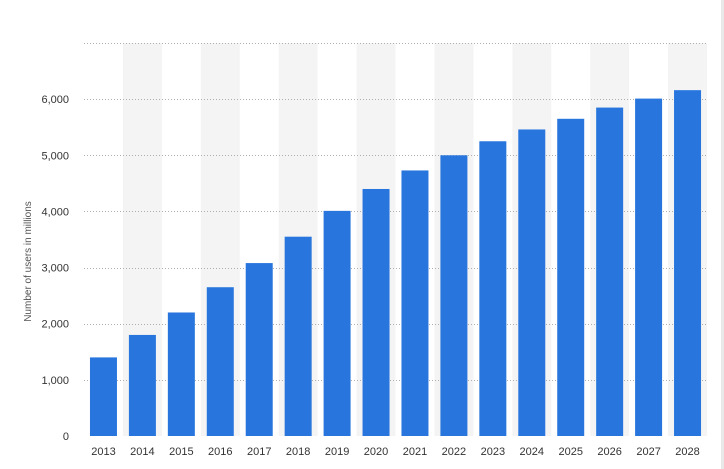  Describe the element at coordinates (55, 212) in the screenshot. I see `y-tick-label: 4,000` at that location.